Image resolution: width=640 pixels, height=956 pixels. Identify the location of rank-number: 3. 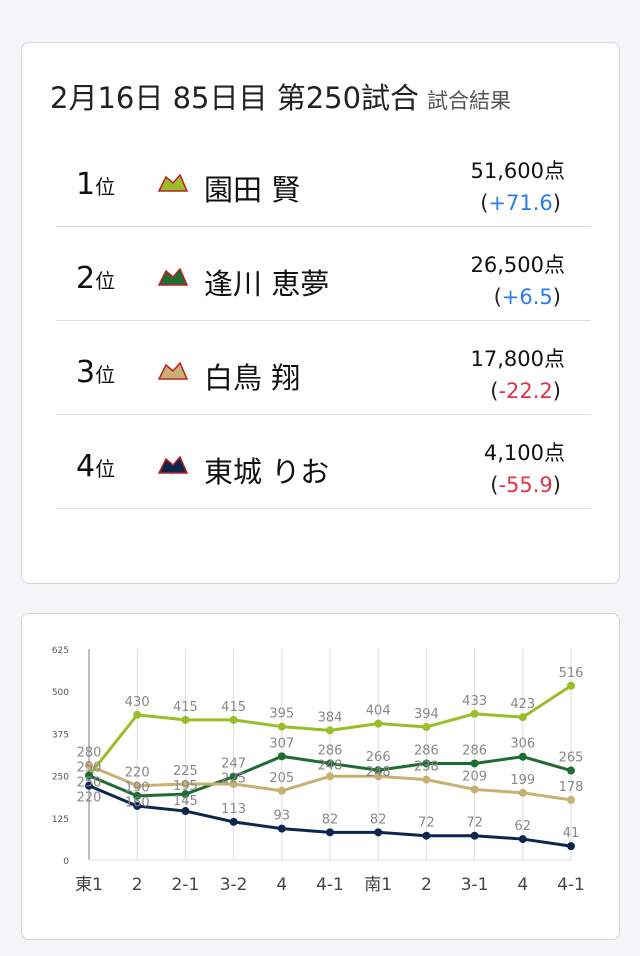
(86, 372).